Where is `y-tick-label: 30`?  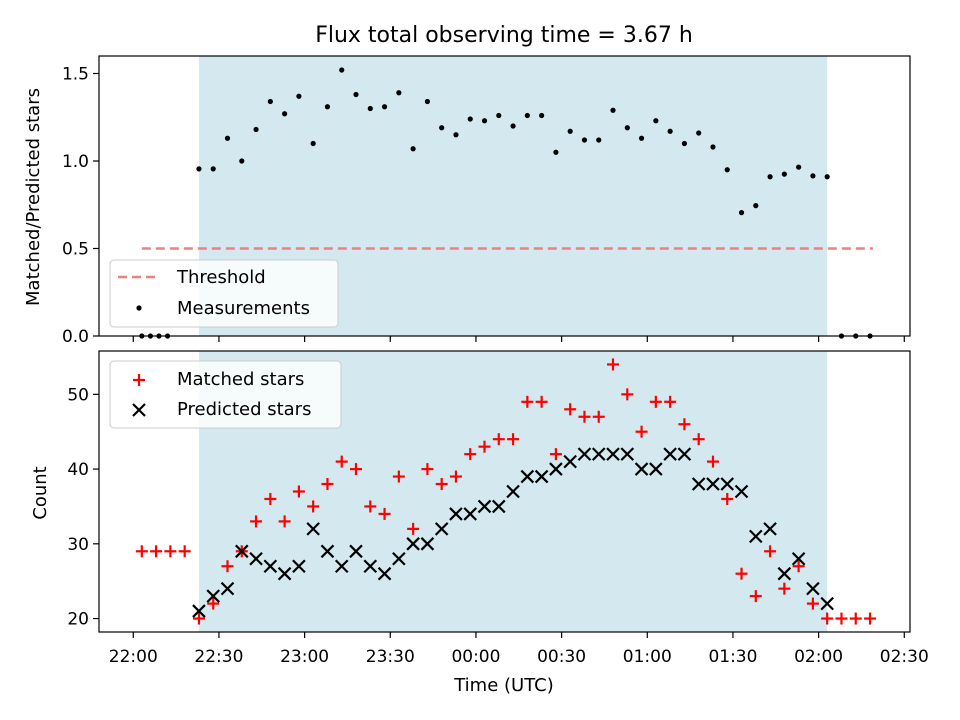 y-tick-label: 30 is located at coordinates (78, 545).